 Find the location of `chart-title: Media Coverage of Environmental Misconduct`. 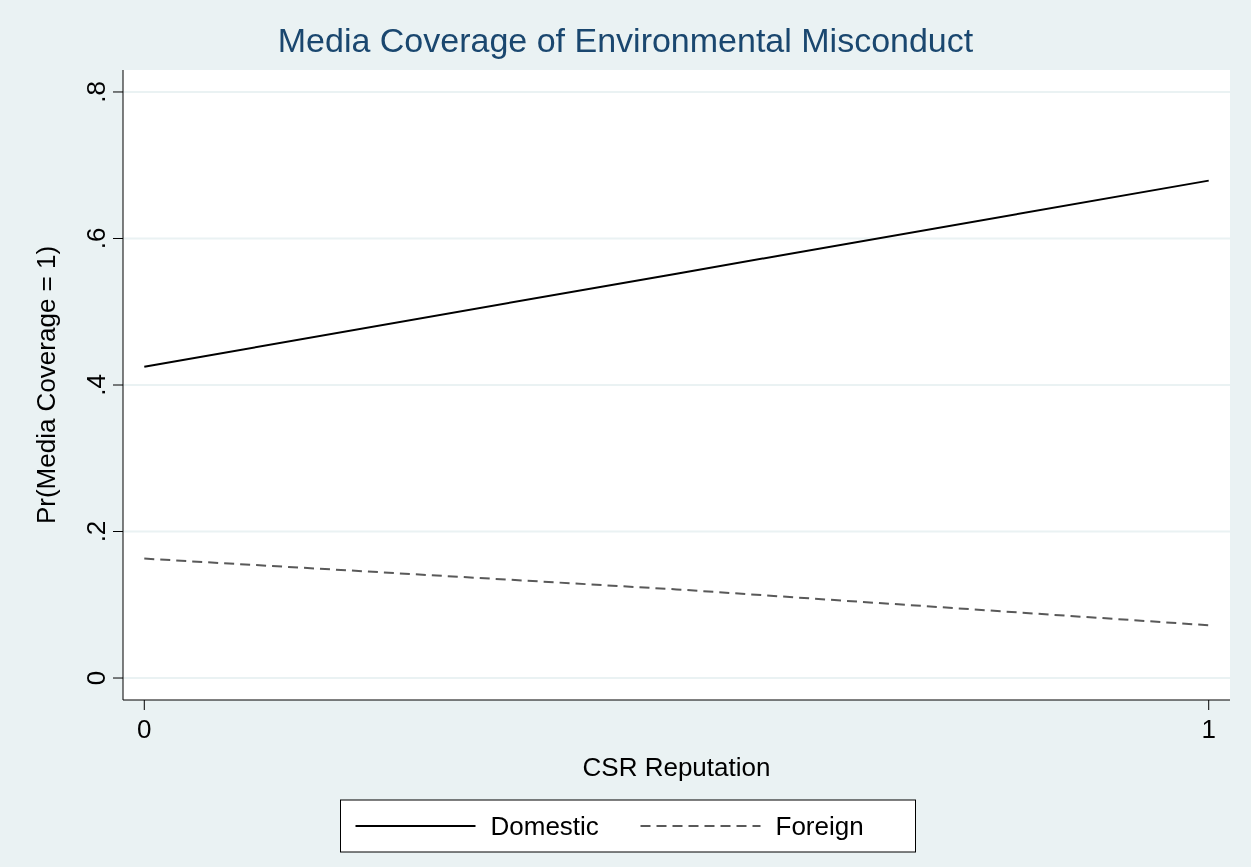

chart-title: Media Coverage of Environmental Misconduct is located at coordinates (625, 40).